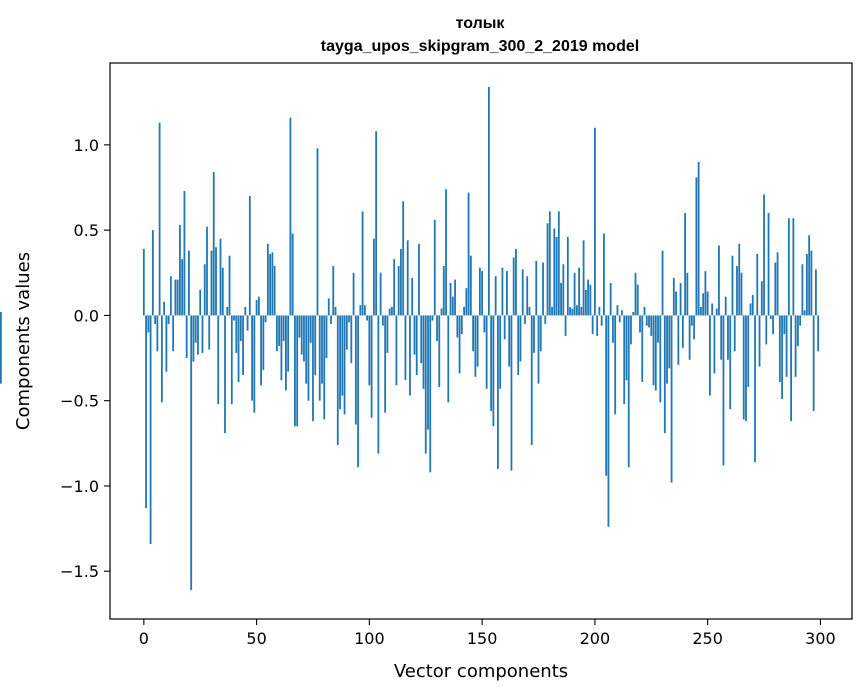  Describe the element at coordinates (820, 638) in the screenshot. I see `x-tick-label: 300` at that location.